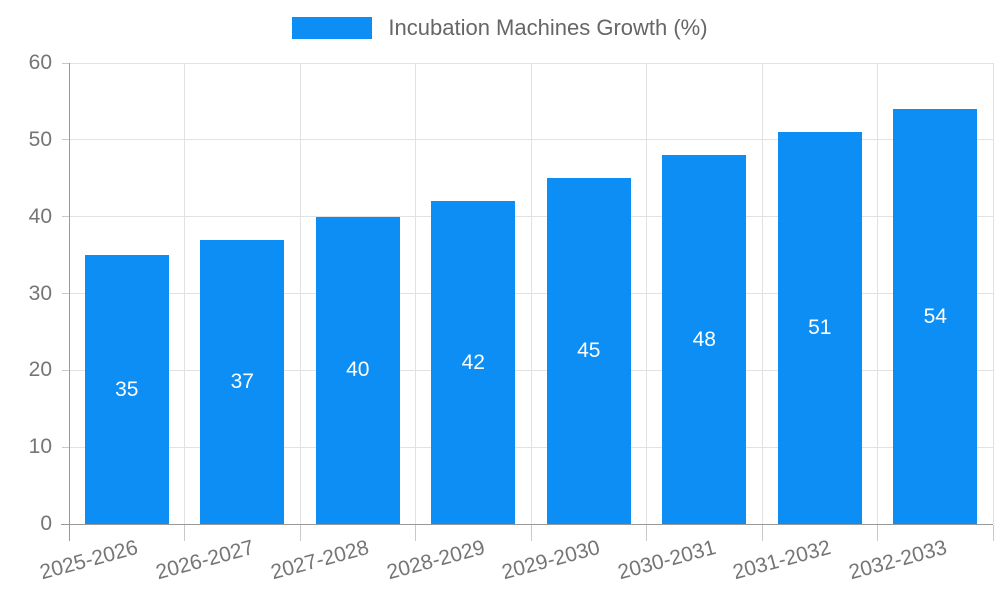 The height and width of the screenshot is (600, 1000). What do you see at coordinates (89, 560) in the screenshot?
I see `x-axis-label: 2025-2026` at bounding box center [89, 560].